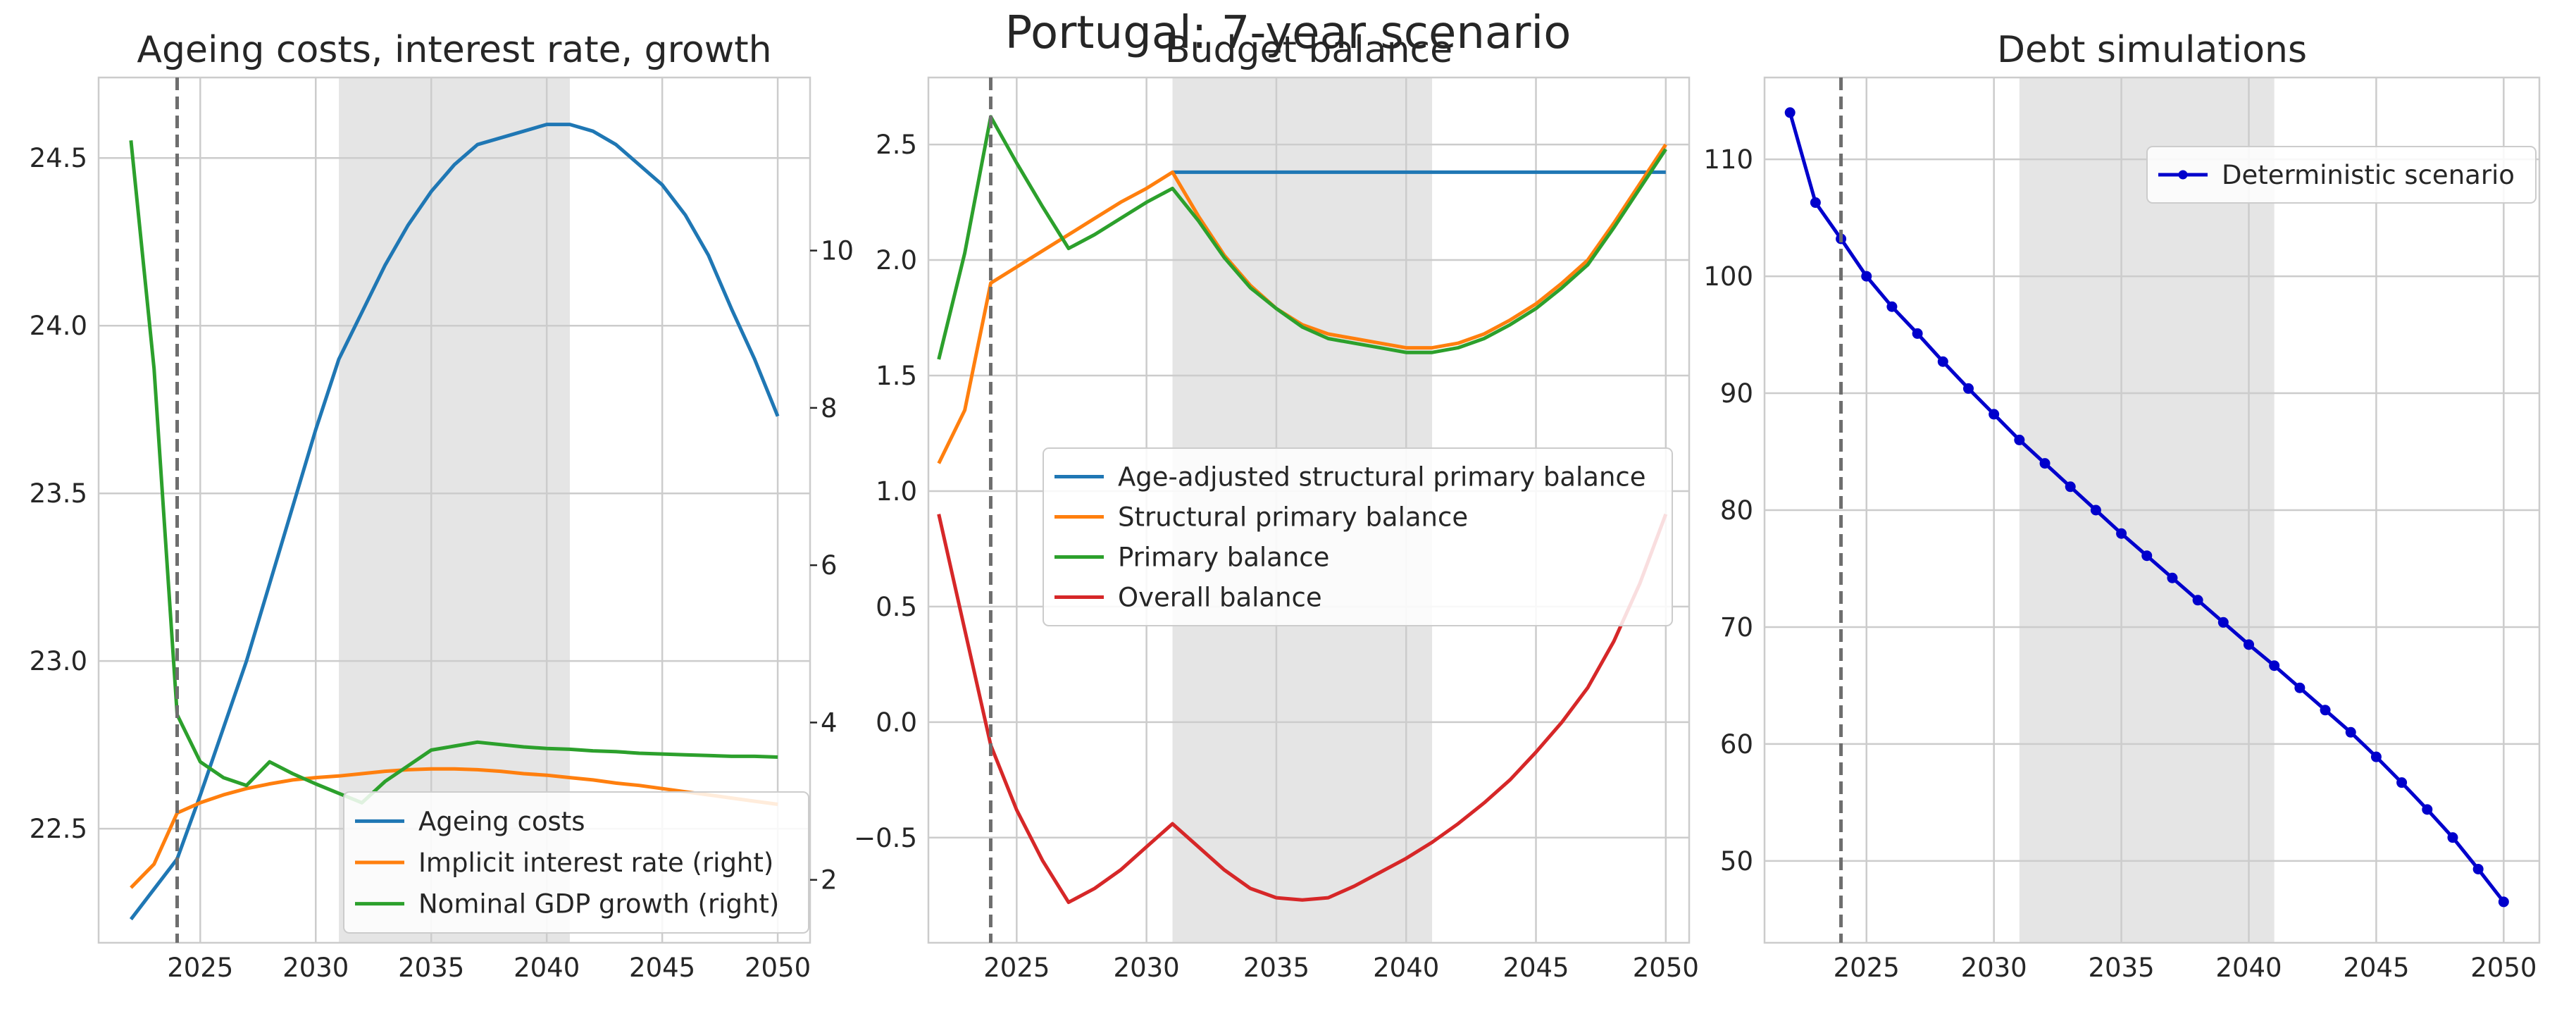  What do you see at coordinates (896, 260) in the screenshot?
I see `y-tick-label: 2.0` at bounding box center [896, 260].